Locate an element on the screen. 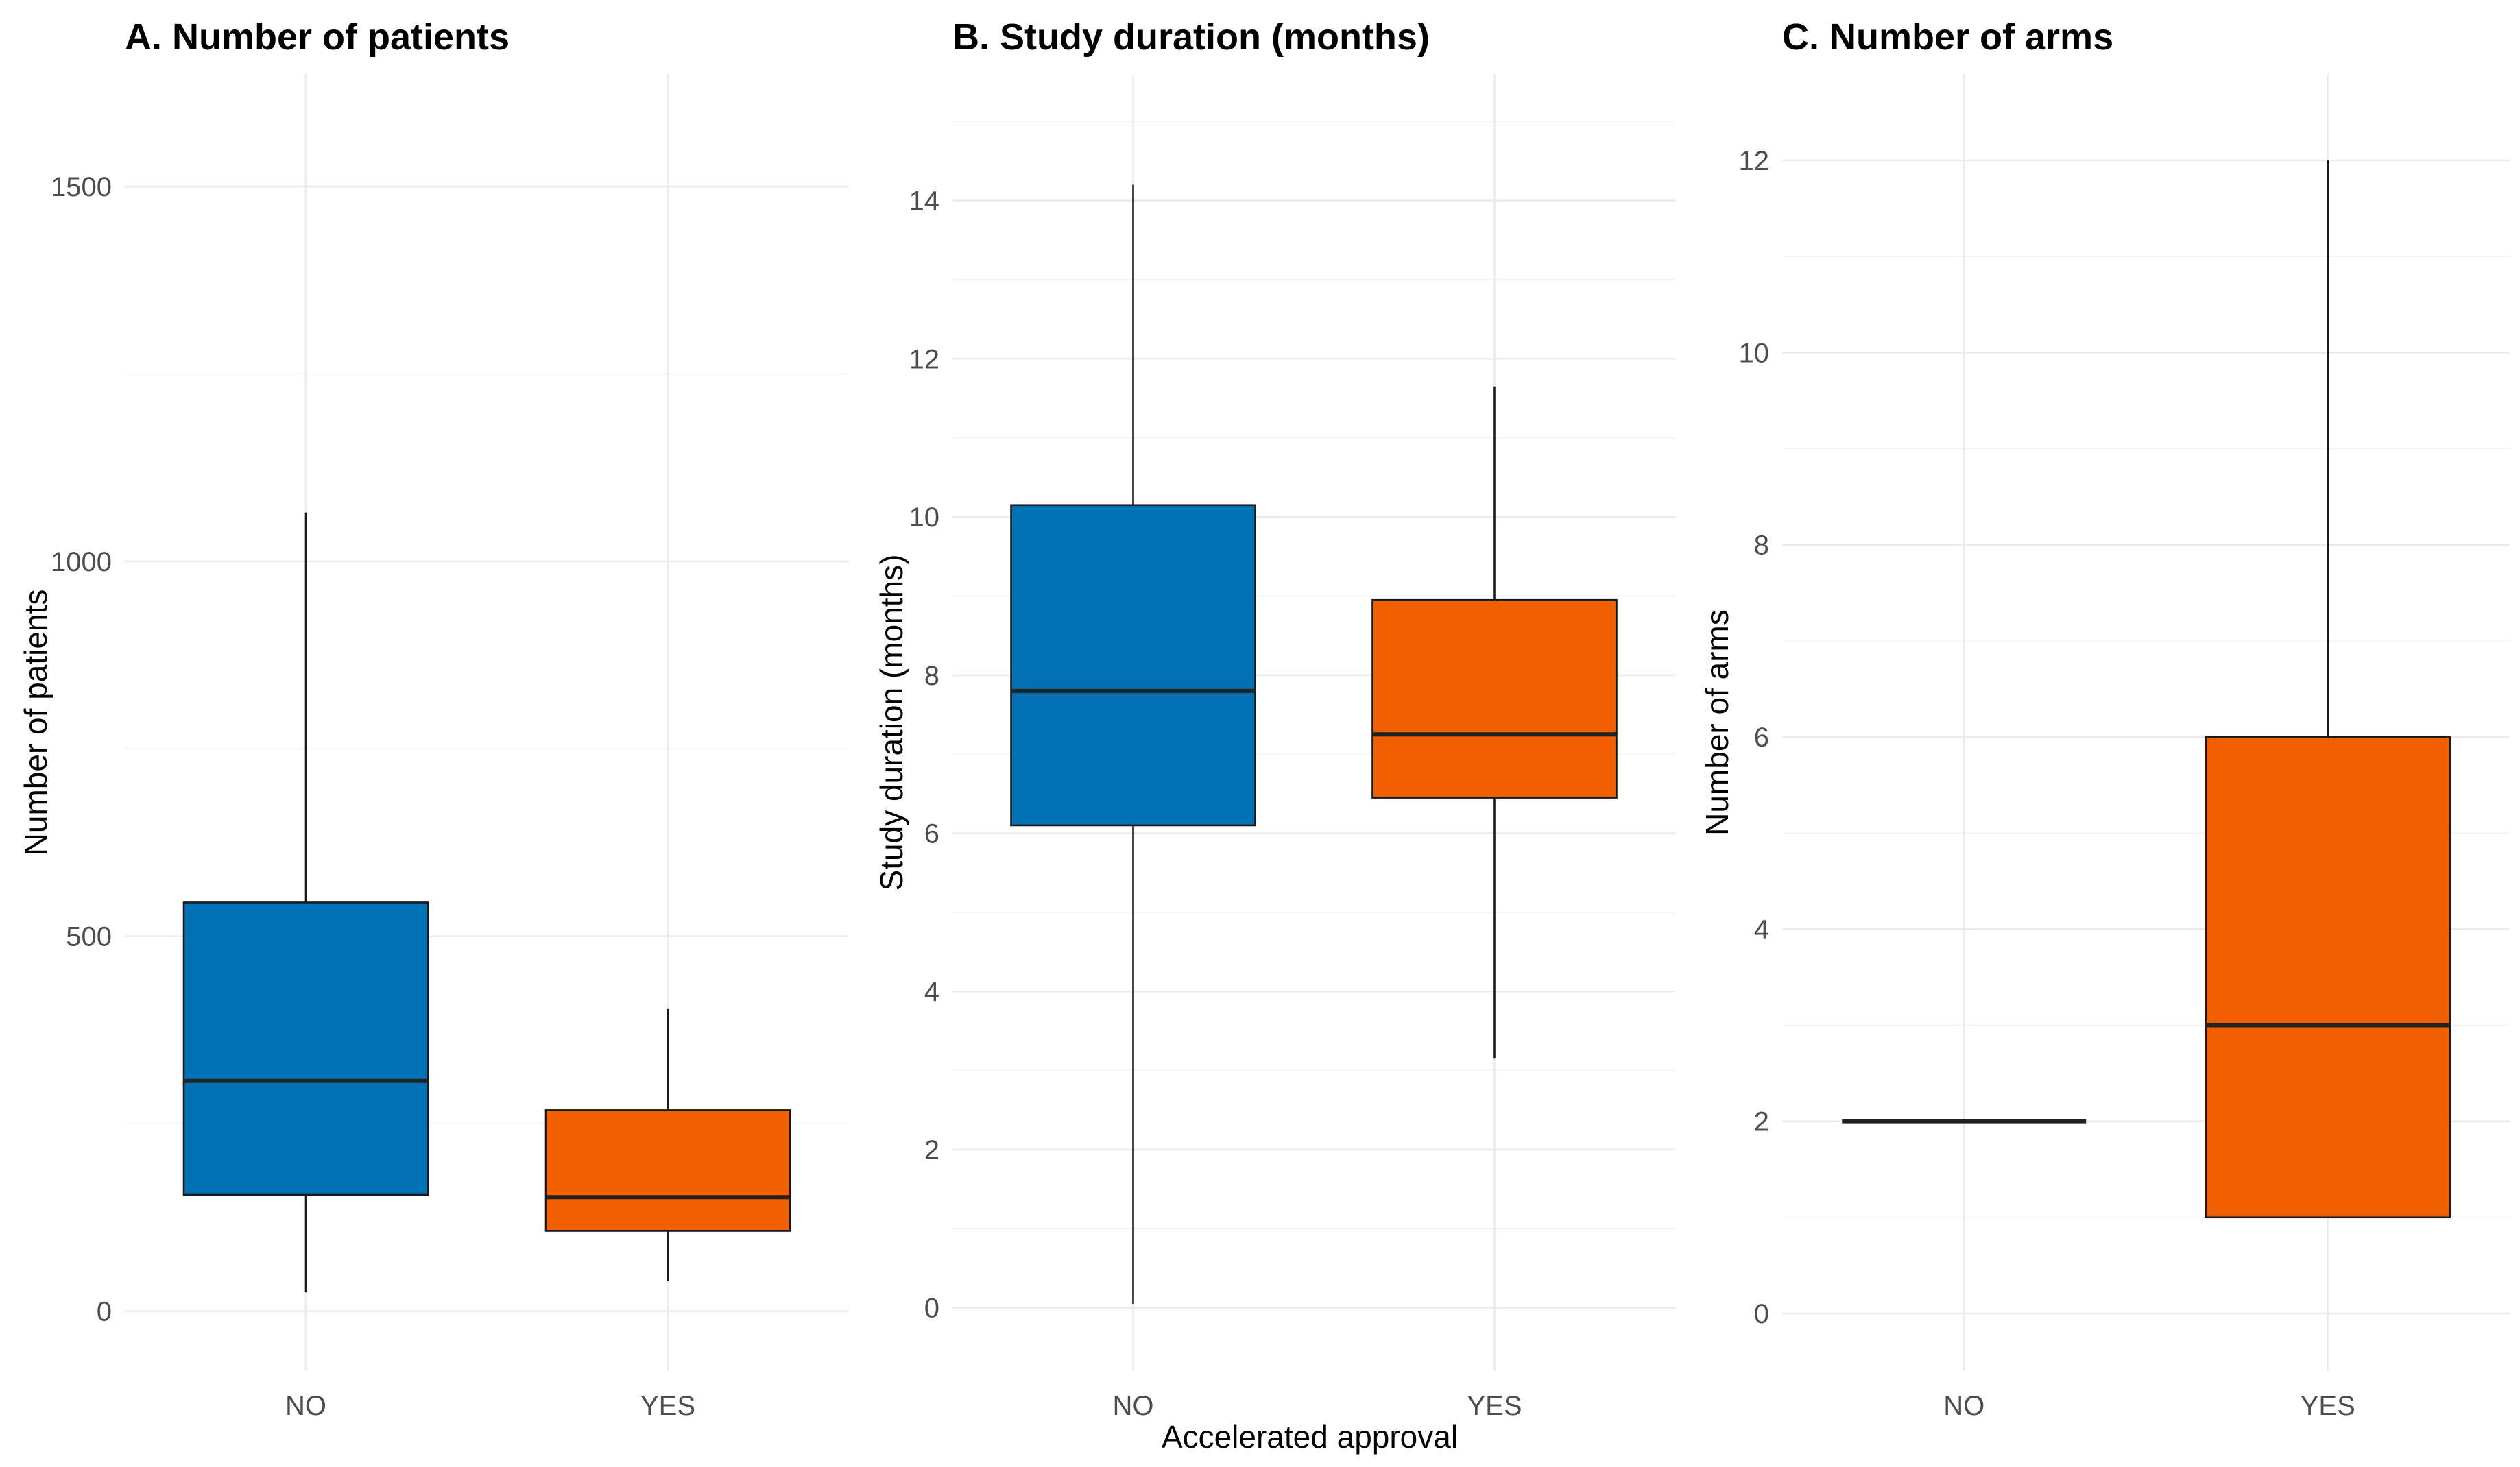 The image size is (2520, 1467). y-tick-label: 1500 is located at coordinates (81, 187).